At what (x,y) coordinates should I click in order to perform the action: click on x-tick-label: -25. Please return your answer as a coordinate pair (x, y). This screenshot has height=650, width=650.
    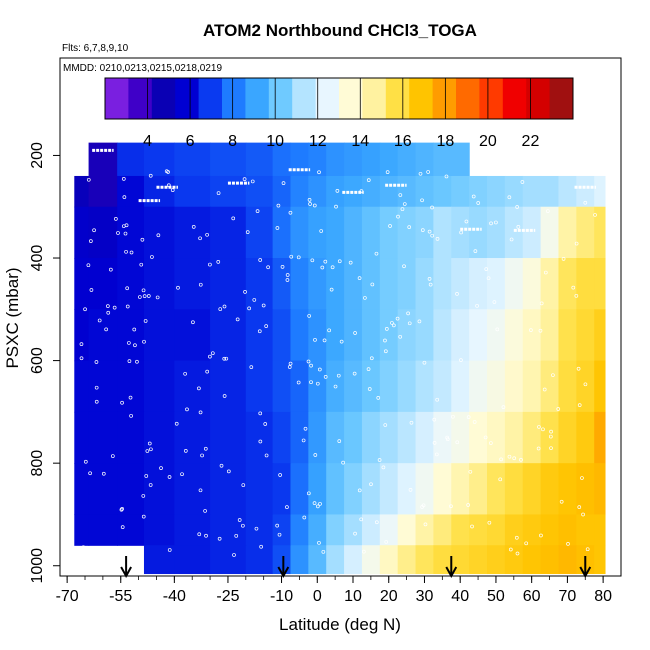
    Looking at the image, I should click on (227, 596).